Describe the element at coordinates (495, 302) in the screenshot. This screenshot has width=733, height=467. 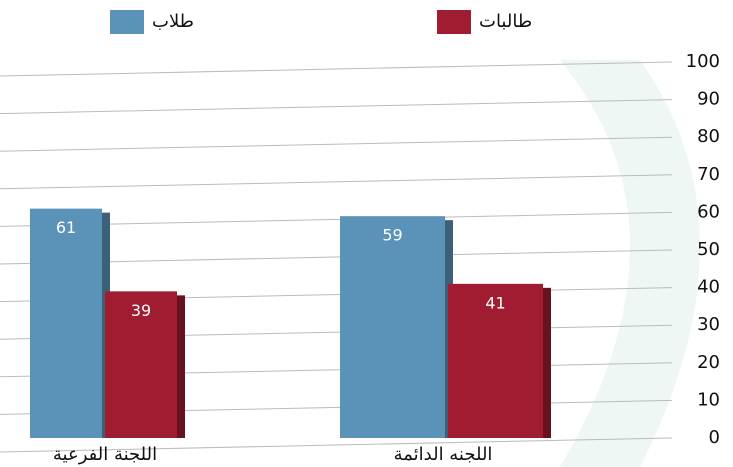
I see `value-label: 41` at that location.